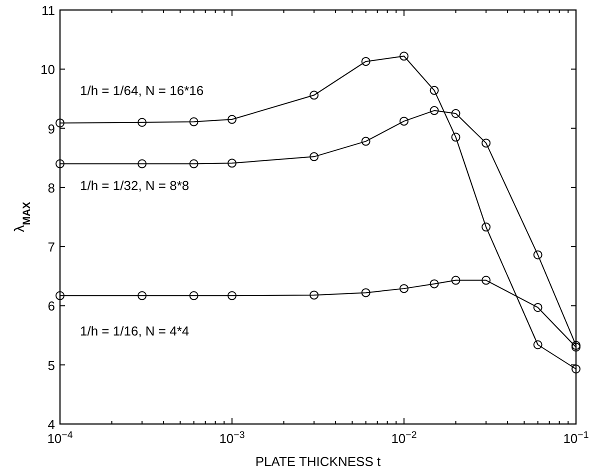  Describe the element at coordinates (142, 90) in the screenshot. I see `series-label: 1/h = 1/64, N = 16*16` at that location.